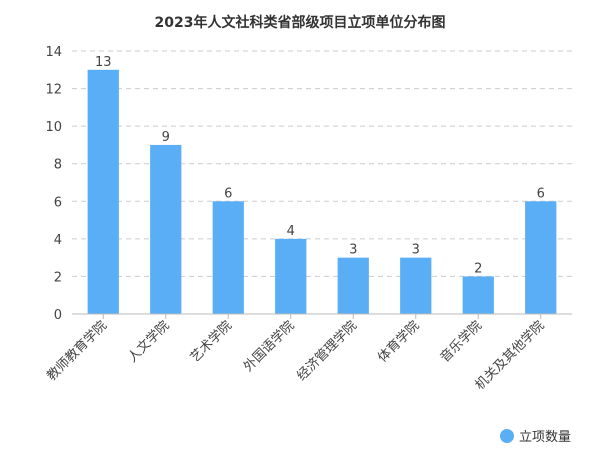 The height and width of the screenshot is (458, 600). I want to click on y-tick-label: 10, so click(53, 127).